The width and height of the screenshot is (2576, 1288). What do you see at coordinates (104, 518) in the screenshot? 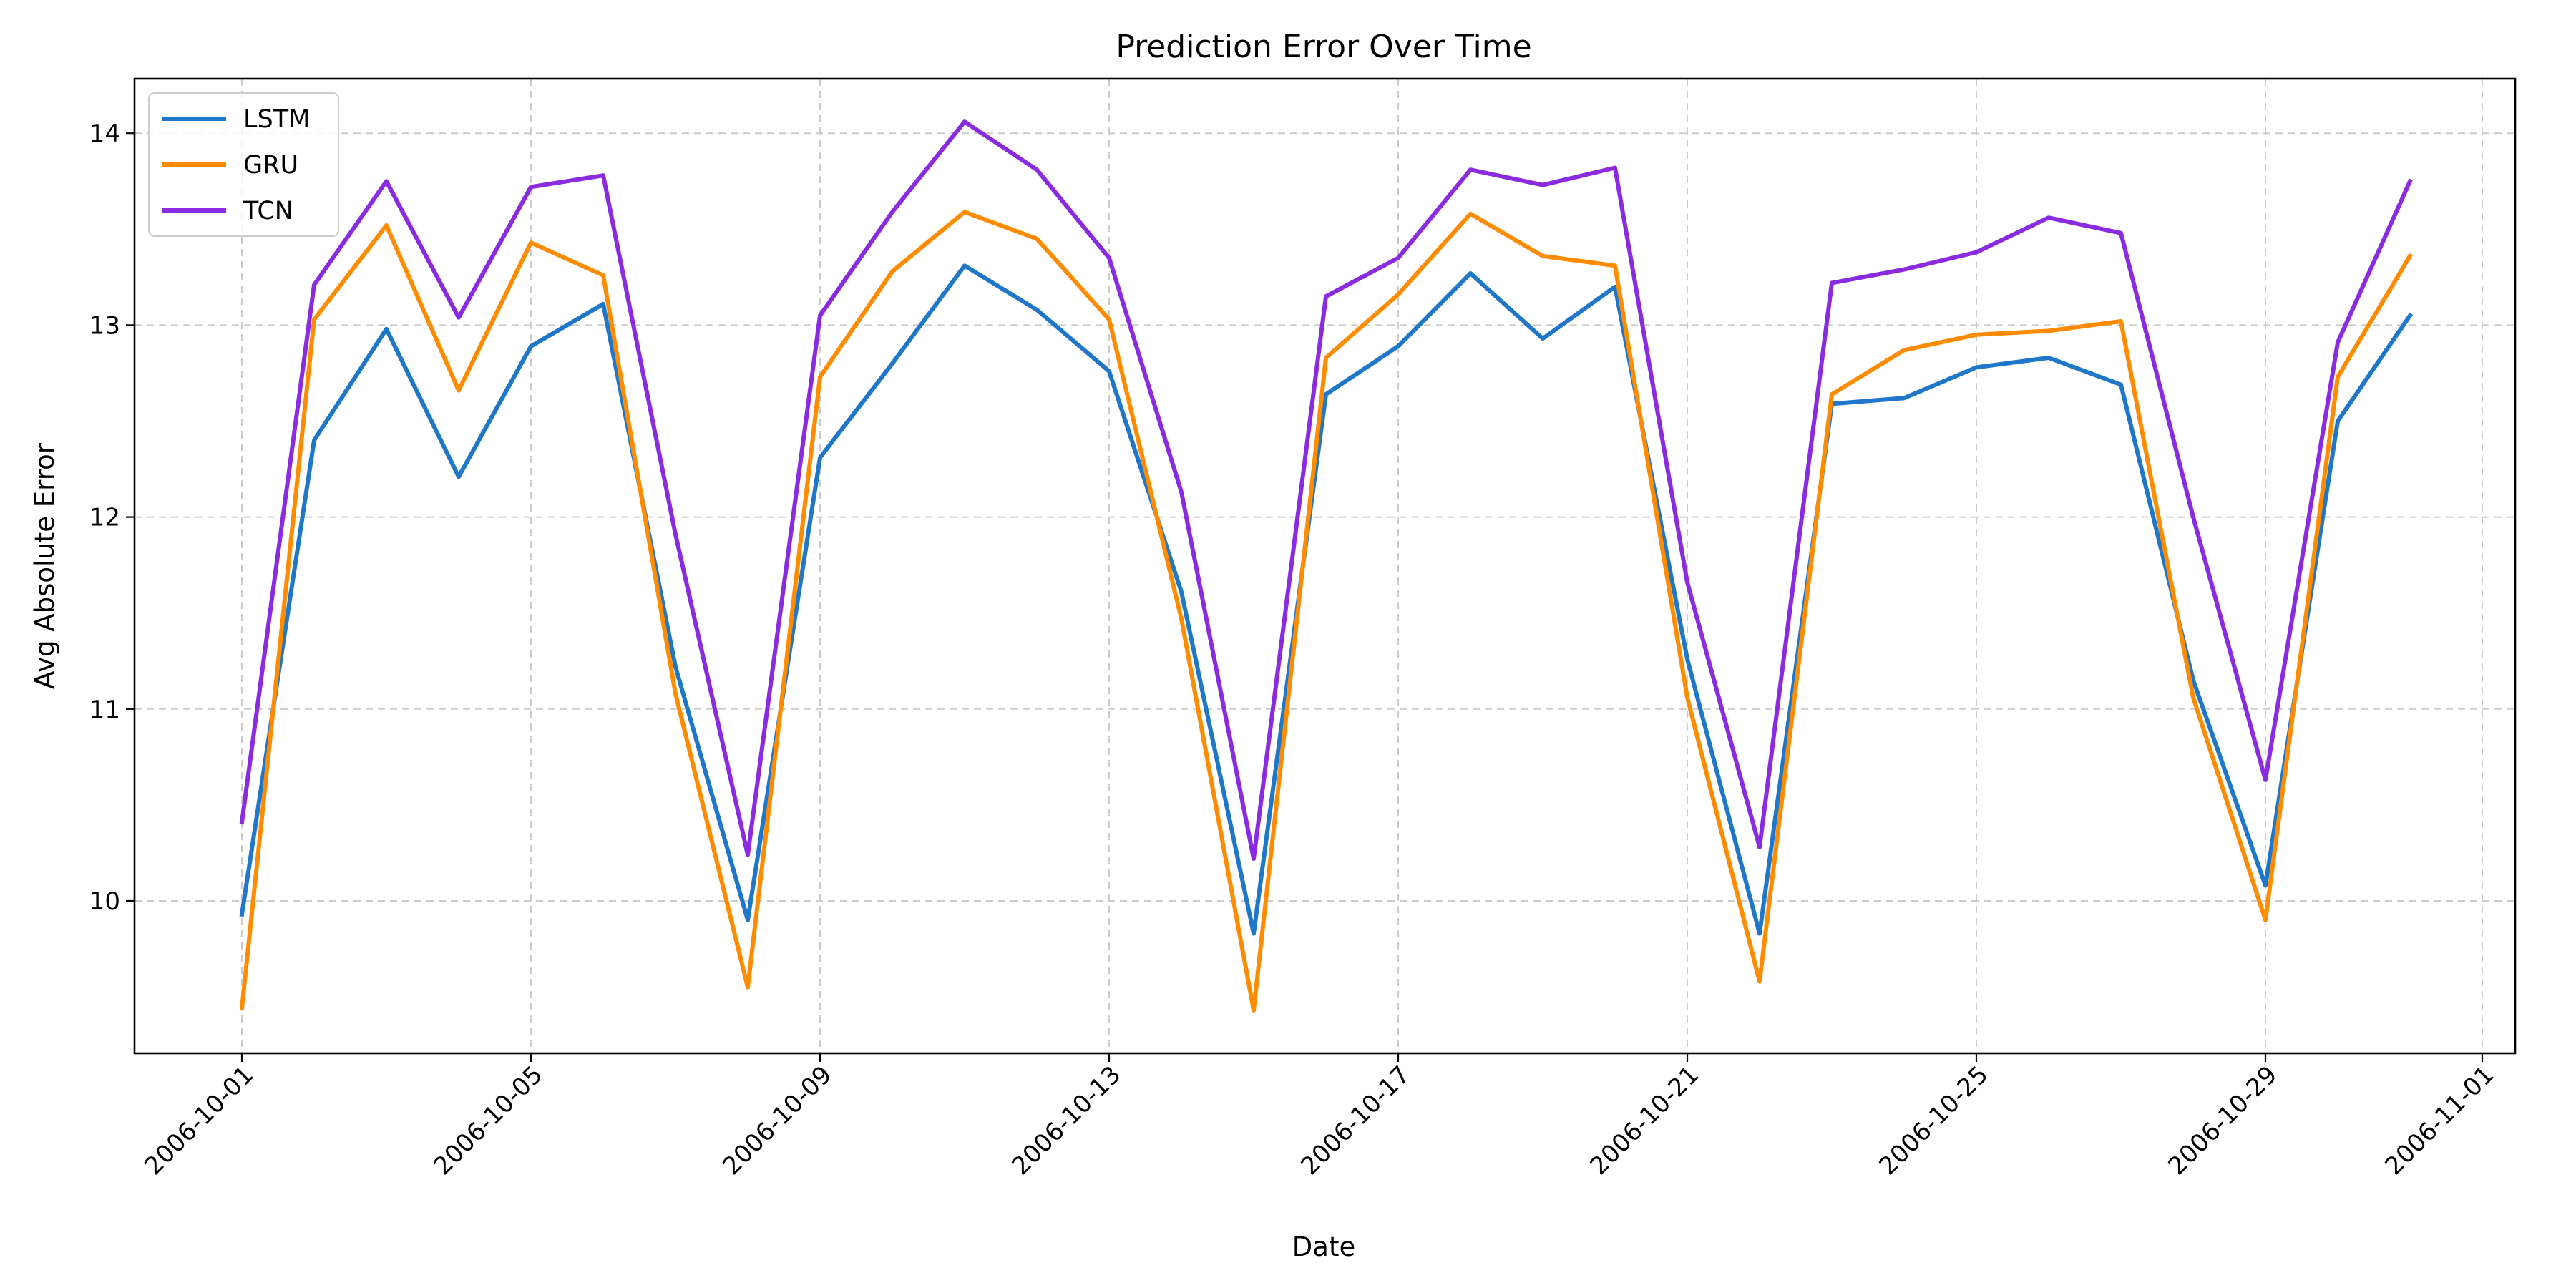
I see `y-tick-label: 12` at bounding box center [104, 518].